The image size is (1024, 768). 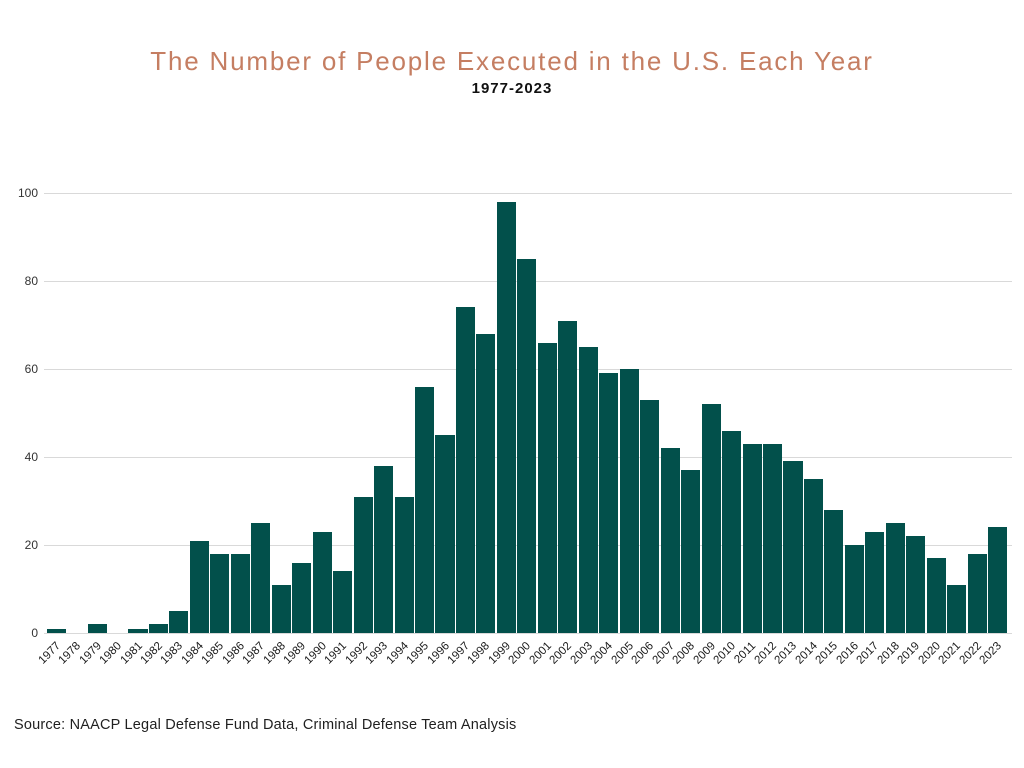 What do you see at coordinates (854, 589) in the screenshot?
I see `bar-2016` at bounding box center [854, 589].